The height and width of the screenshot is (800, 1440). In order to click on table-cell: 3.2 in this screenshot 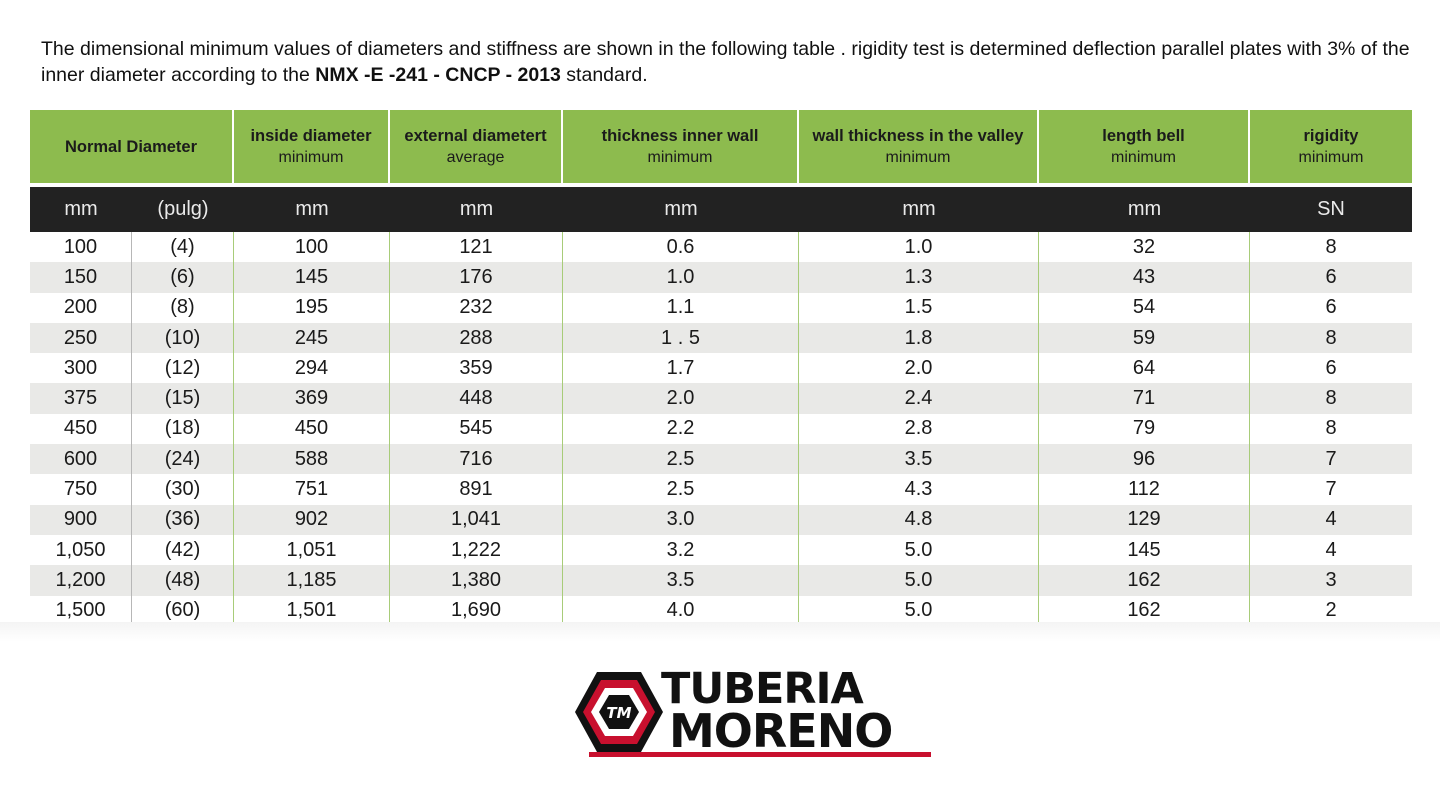, I will do `click(681, 550)`.